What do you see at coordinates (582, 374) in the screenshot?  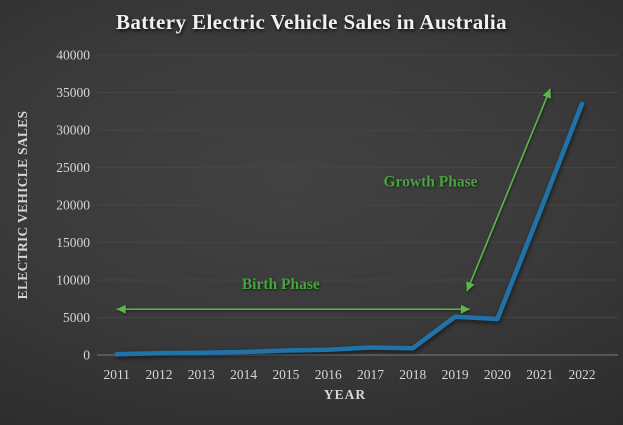 I see `x-tick-label-2022: 2022` at bounding box center [582, 374].